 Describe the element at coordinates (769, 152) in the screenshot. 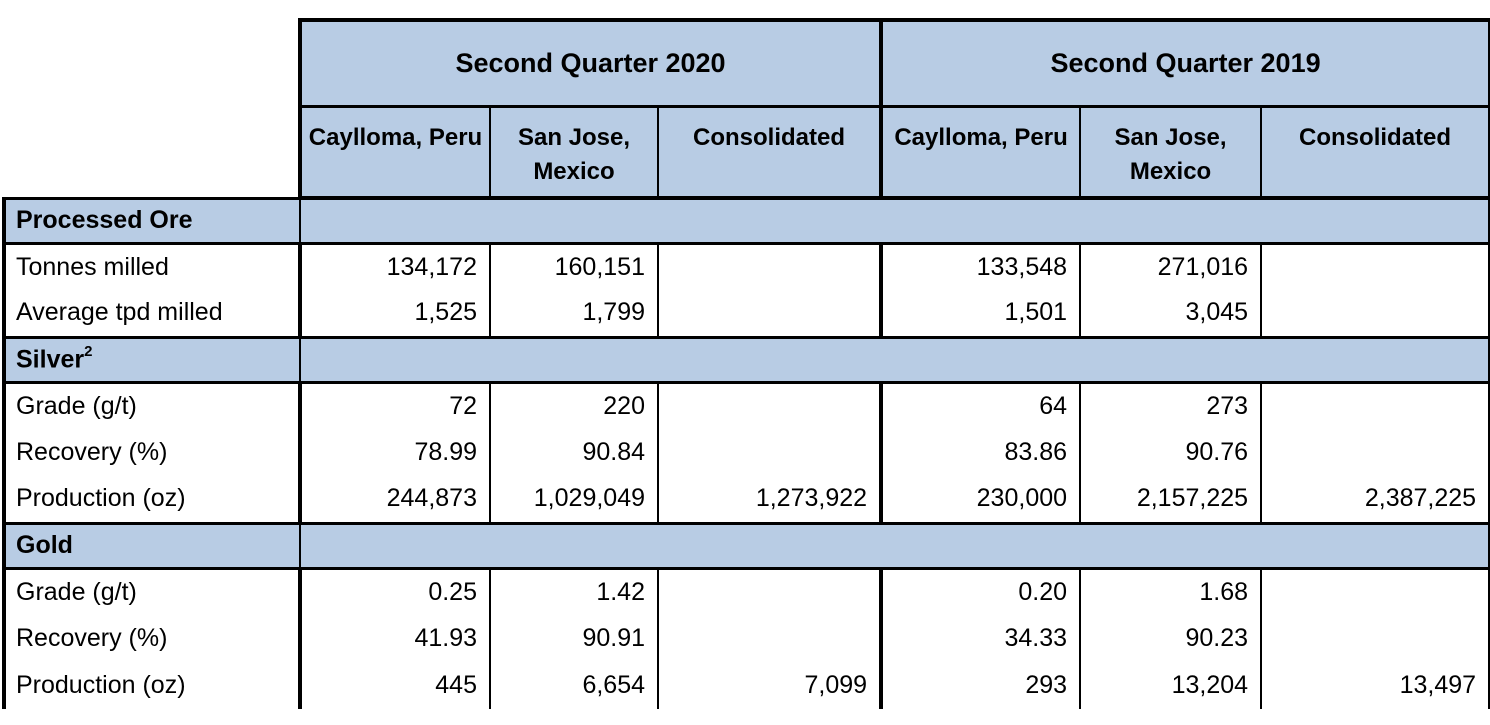

I see `column-header-consolidated-2020: Consolidated` at that location.